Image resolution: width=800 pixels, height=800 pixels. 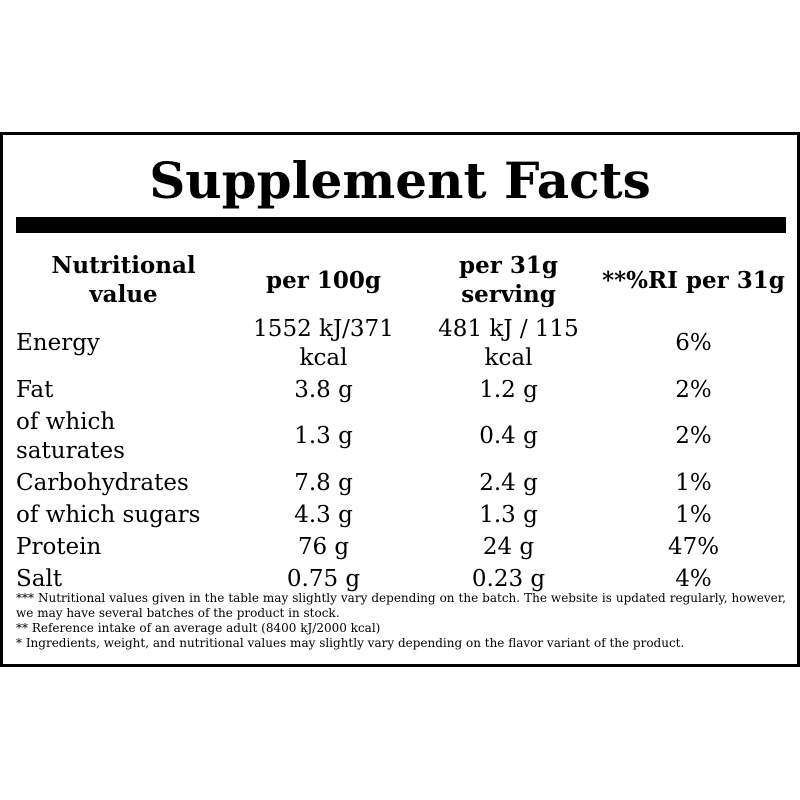 I want to click on header-ri: **%RI per 31g, so click(x=693, y=280).